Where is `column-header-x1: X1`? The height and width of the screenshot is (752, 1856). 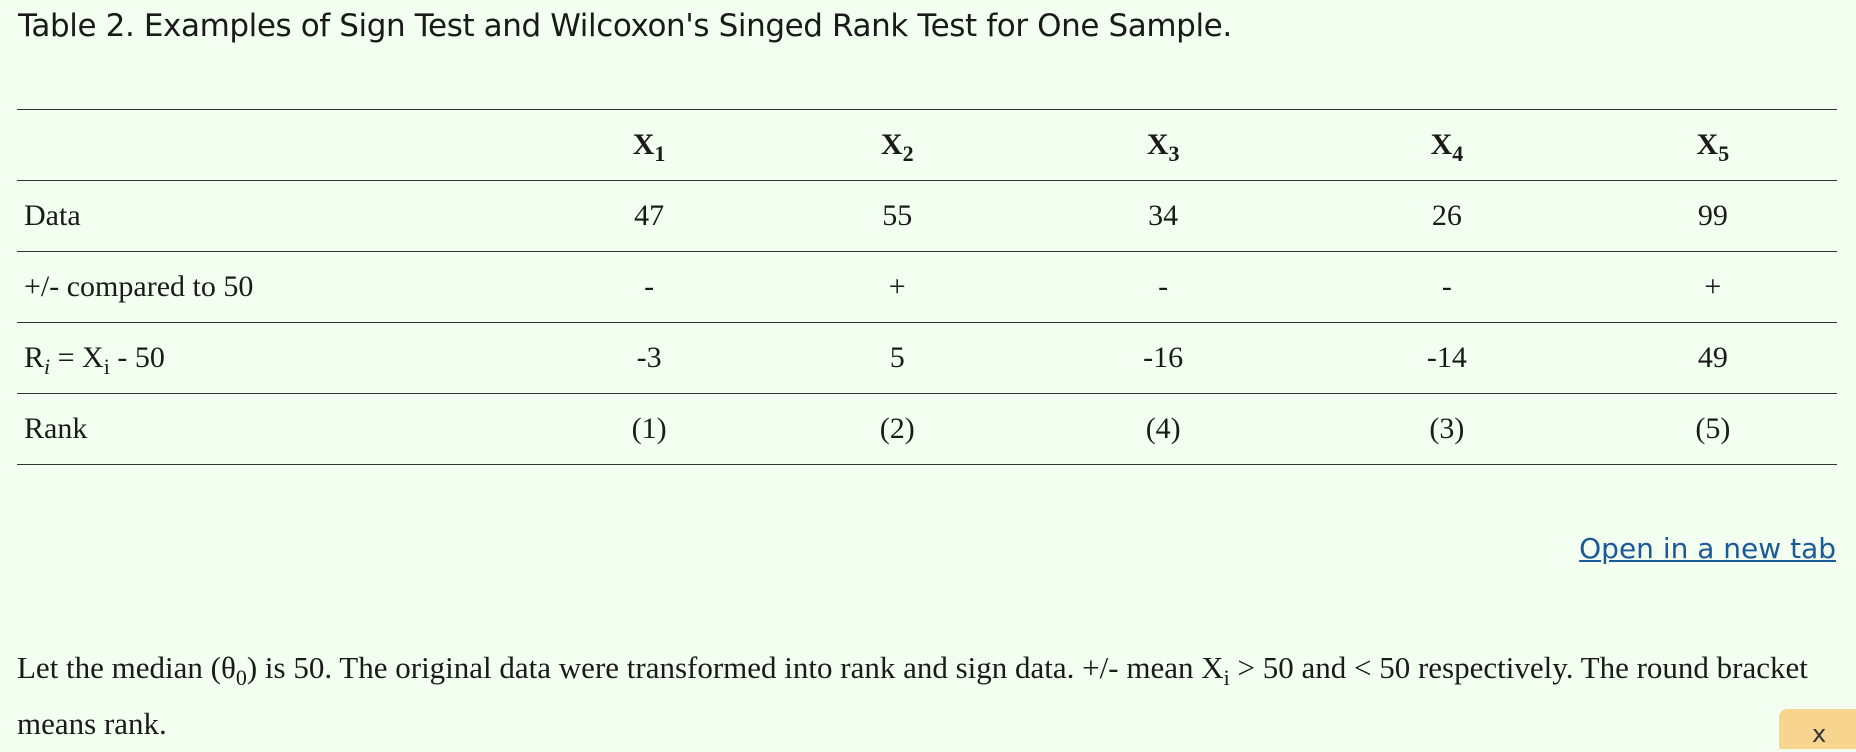
column-header-x1: X1 is located at coordinates (649, 145).